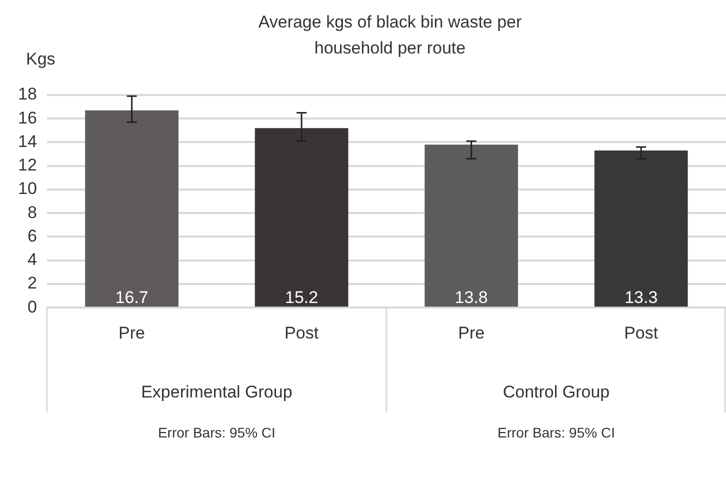 The width and height of the screenshot is (726, 485). Describe the element at coordinates (471, 297) in the screenshot. I see `data-label: 13.8` at that location.